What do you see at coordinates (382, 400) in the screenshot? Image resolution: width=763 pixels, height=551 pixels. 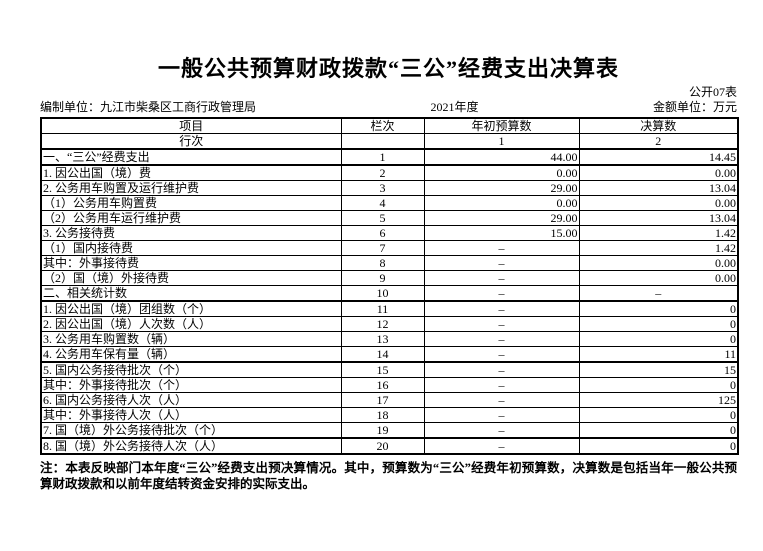 I see `row-line-no: 17` at bounding box center [382, 400].